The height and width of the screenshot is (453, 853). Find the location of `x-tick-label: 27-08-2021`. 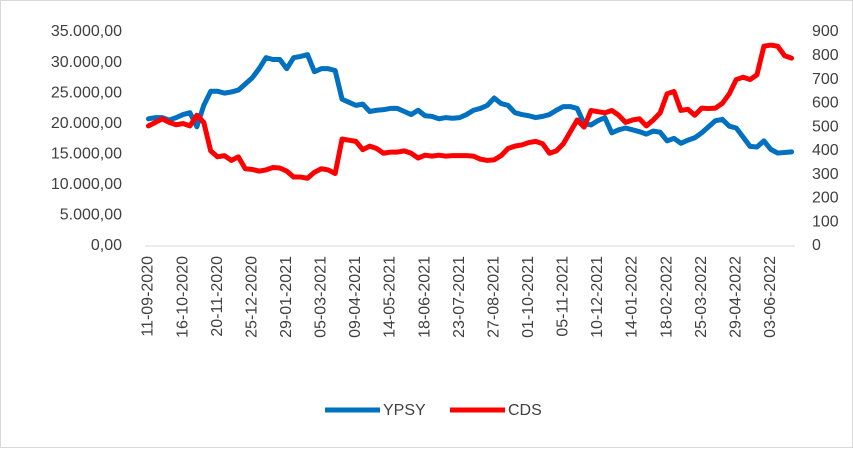

x-tick-label: 27-08-2021 is located at coordinates (493, 297).